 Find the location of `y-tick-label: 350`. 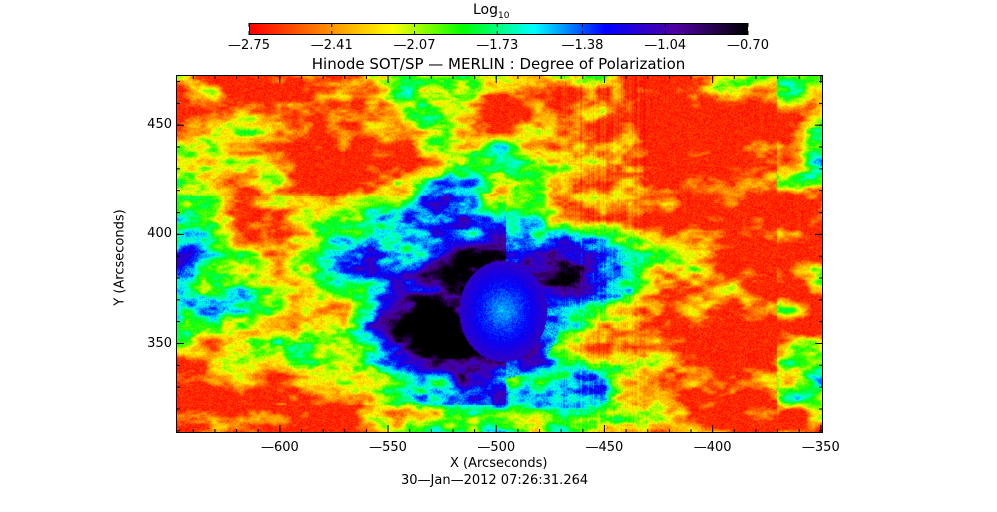

y-tick-label: 350 is located at coordinates (159, 343).